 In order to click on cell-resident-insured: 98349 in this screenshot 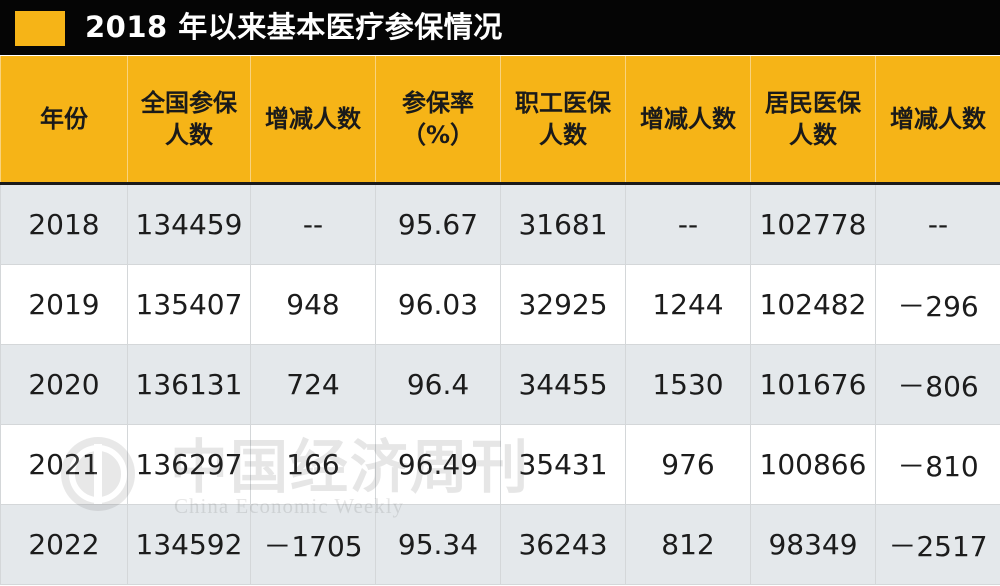, I will do `click(813, 544)`.